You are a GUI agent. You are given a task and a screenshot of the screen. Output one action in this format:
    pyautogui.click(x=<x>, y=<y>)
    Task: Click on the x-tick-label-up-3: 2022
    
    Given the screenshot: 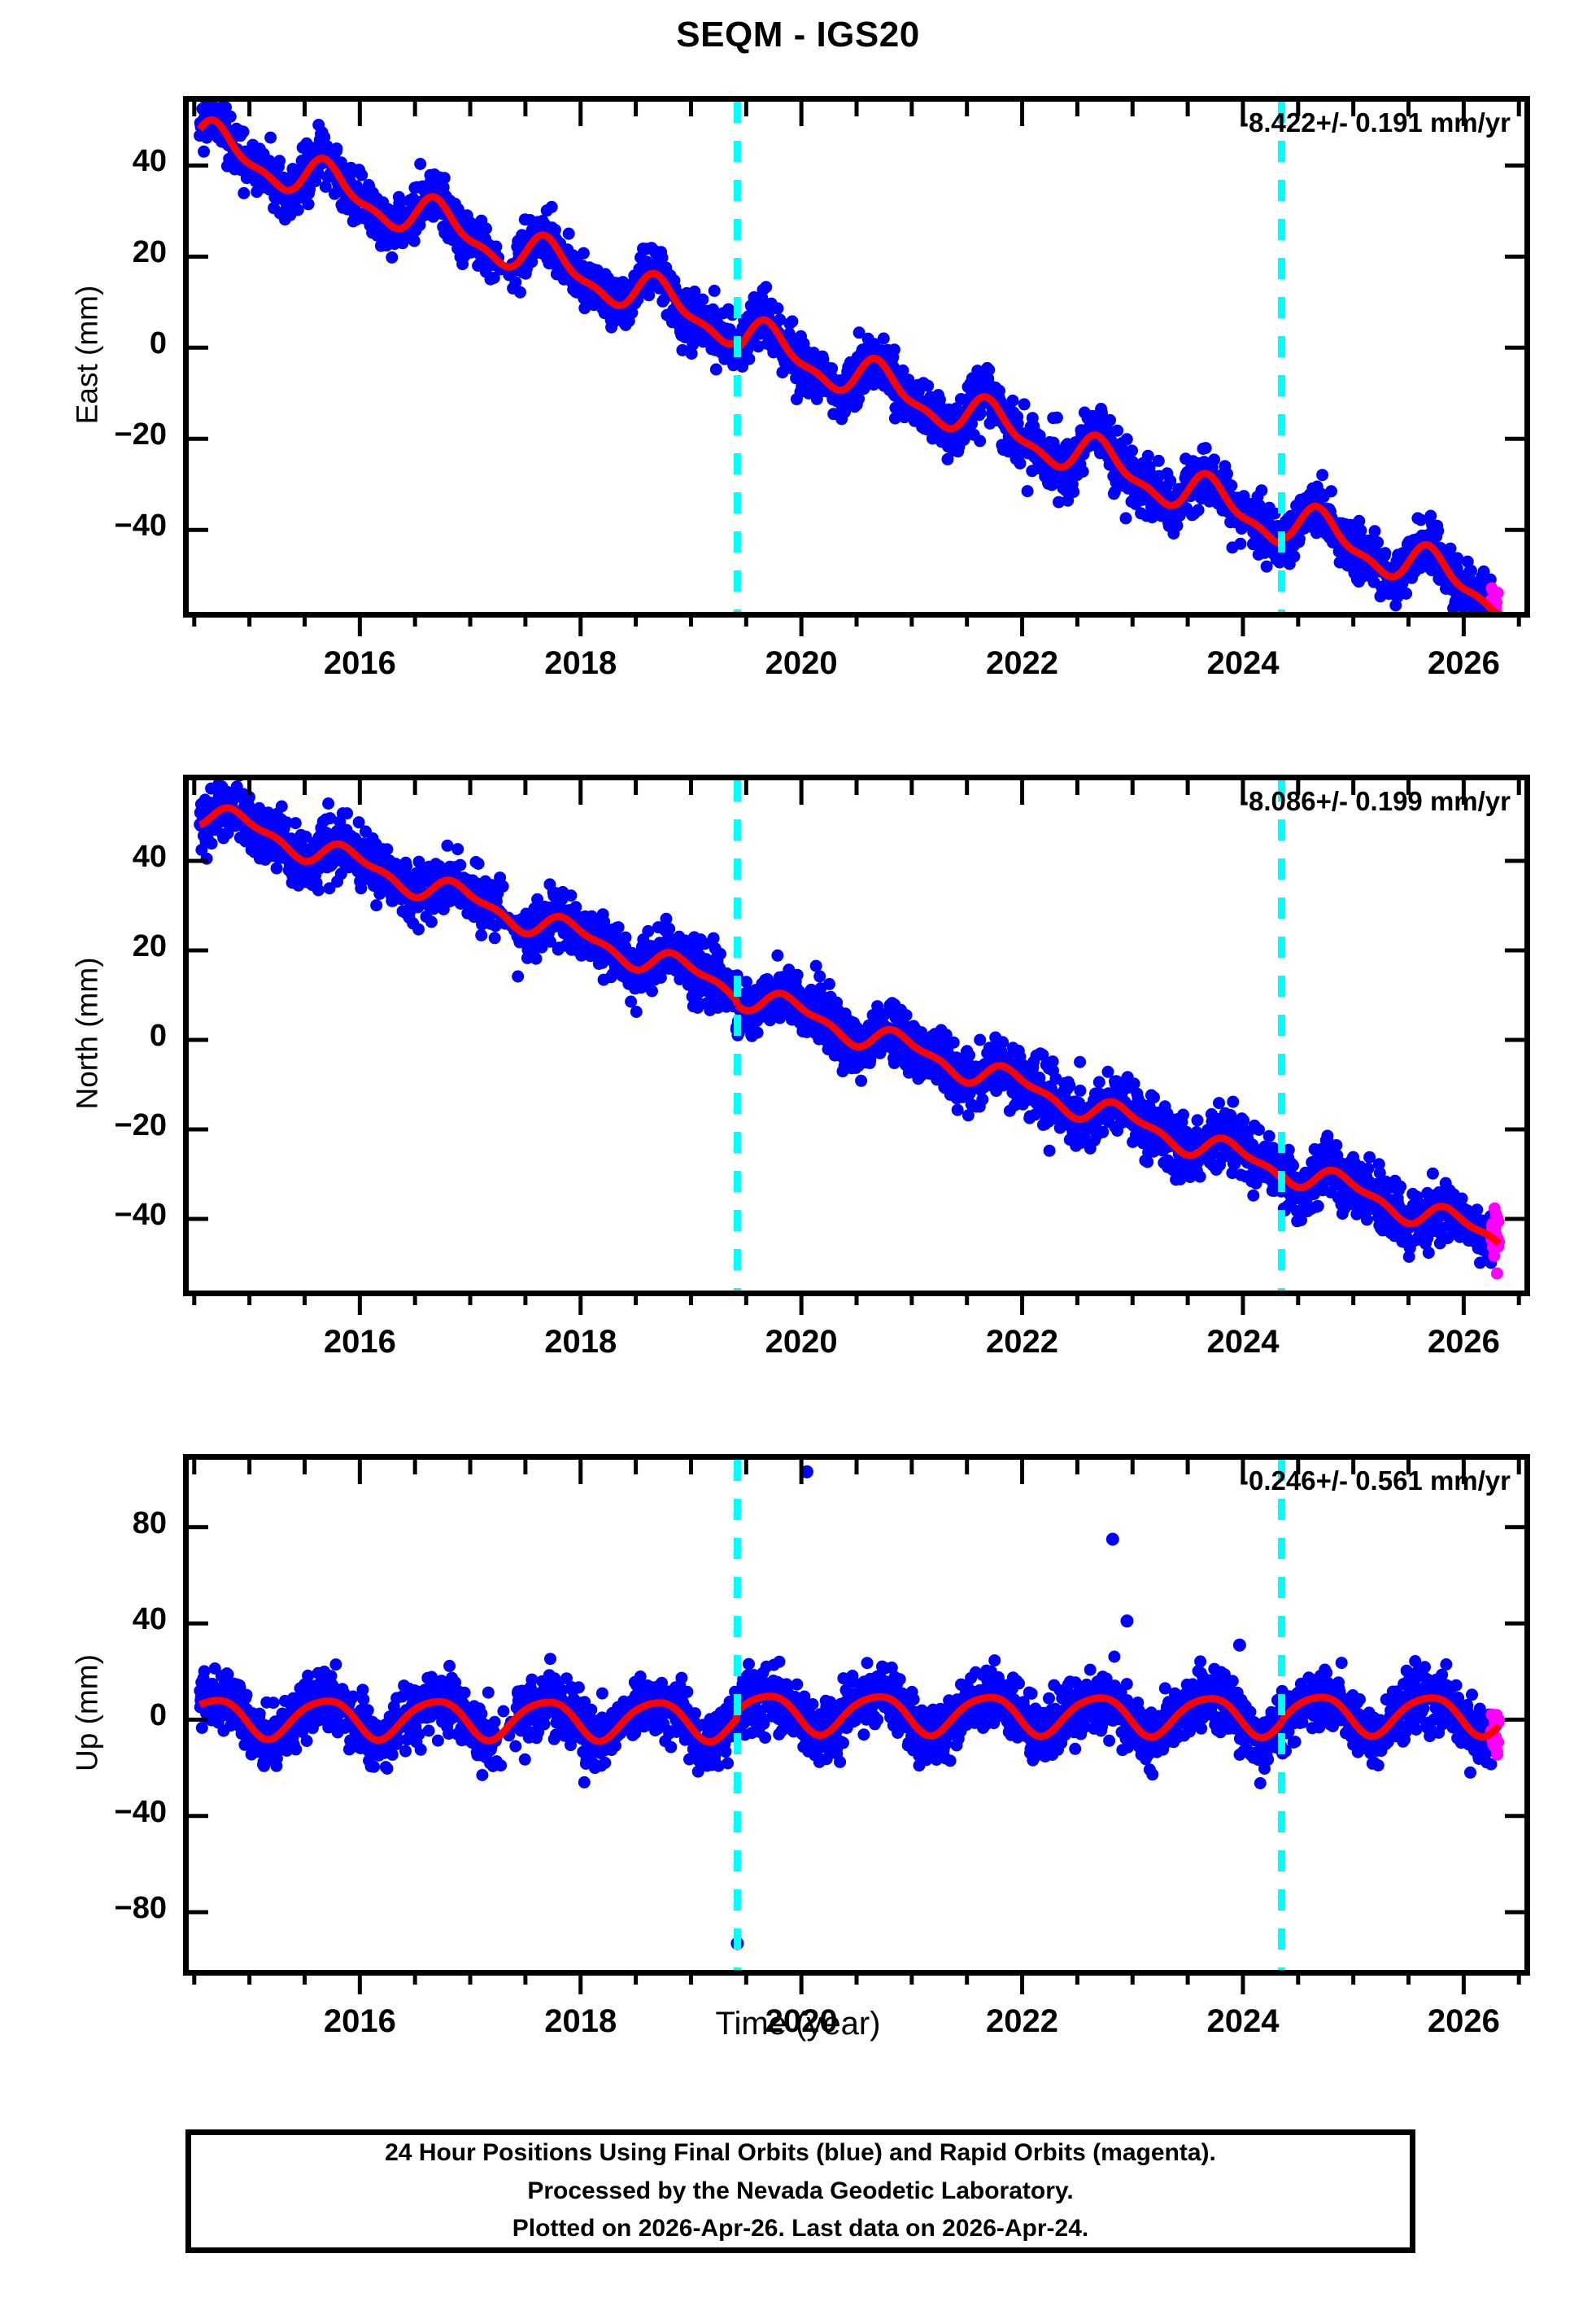 What is the action you would take?
    pyautogui.click(x=1022, y=2021)
    